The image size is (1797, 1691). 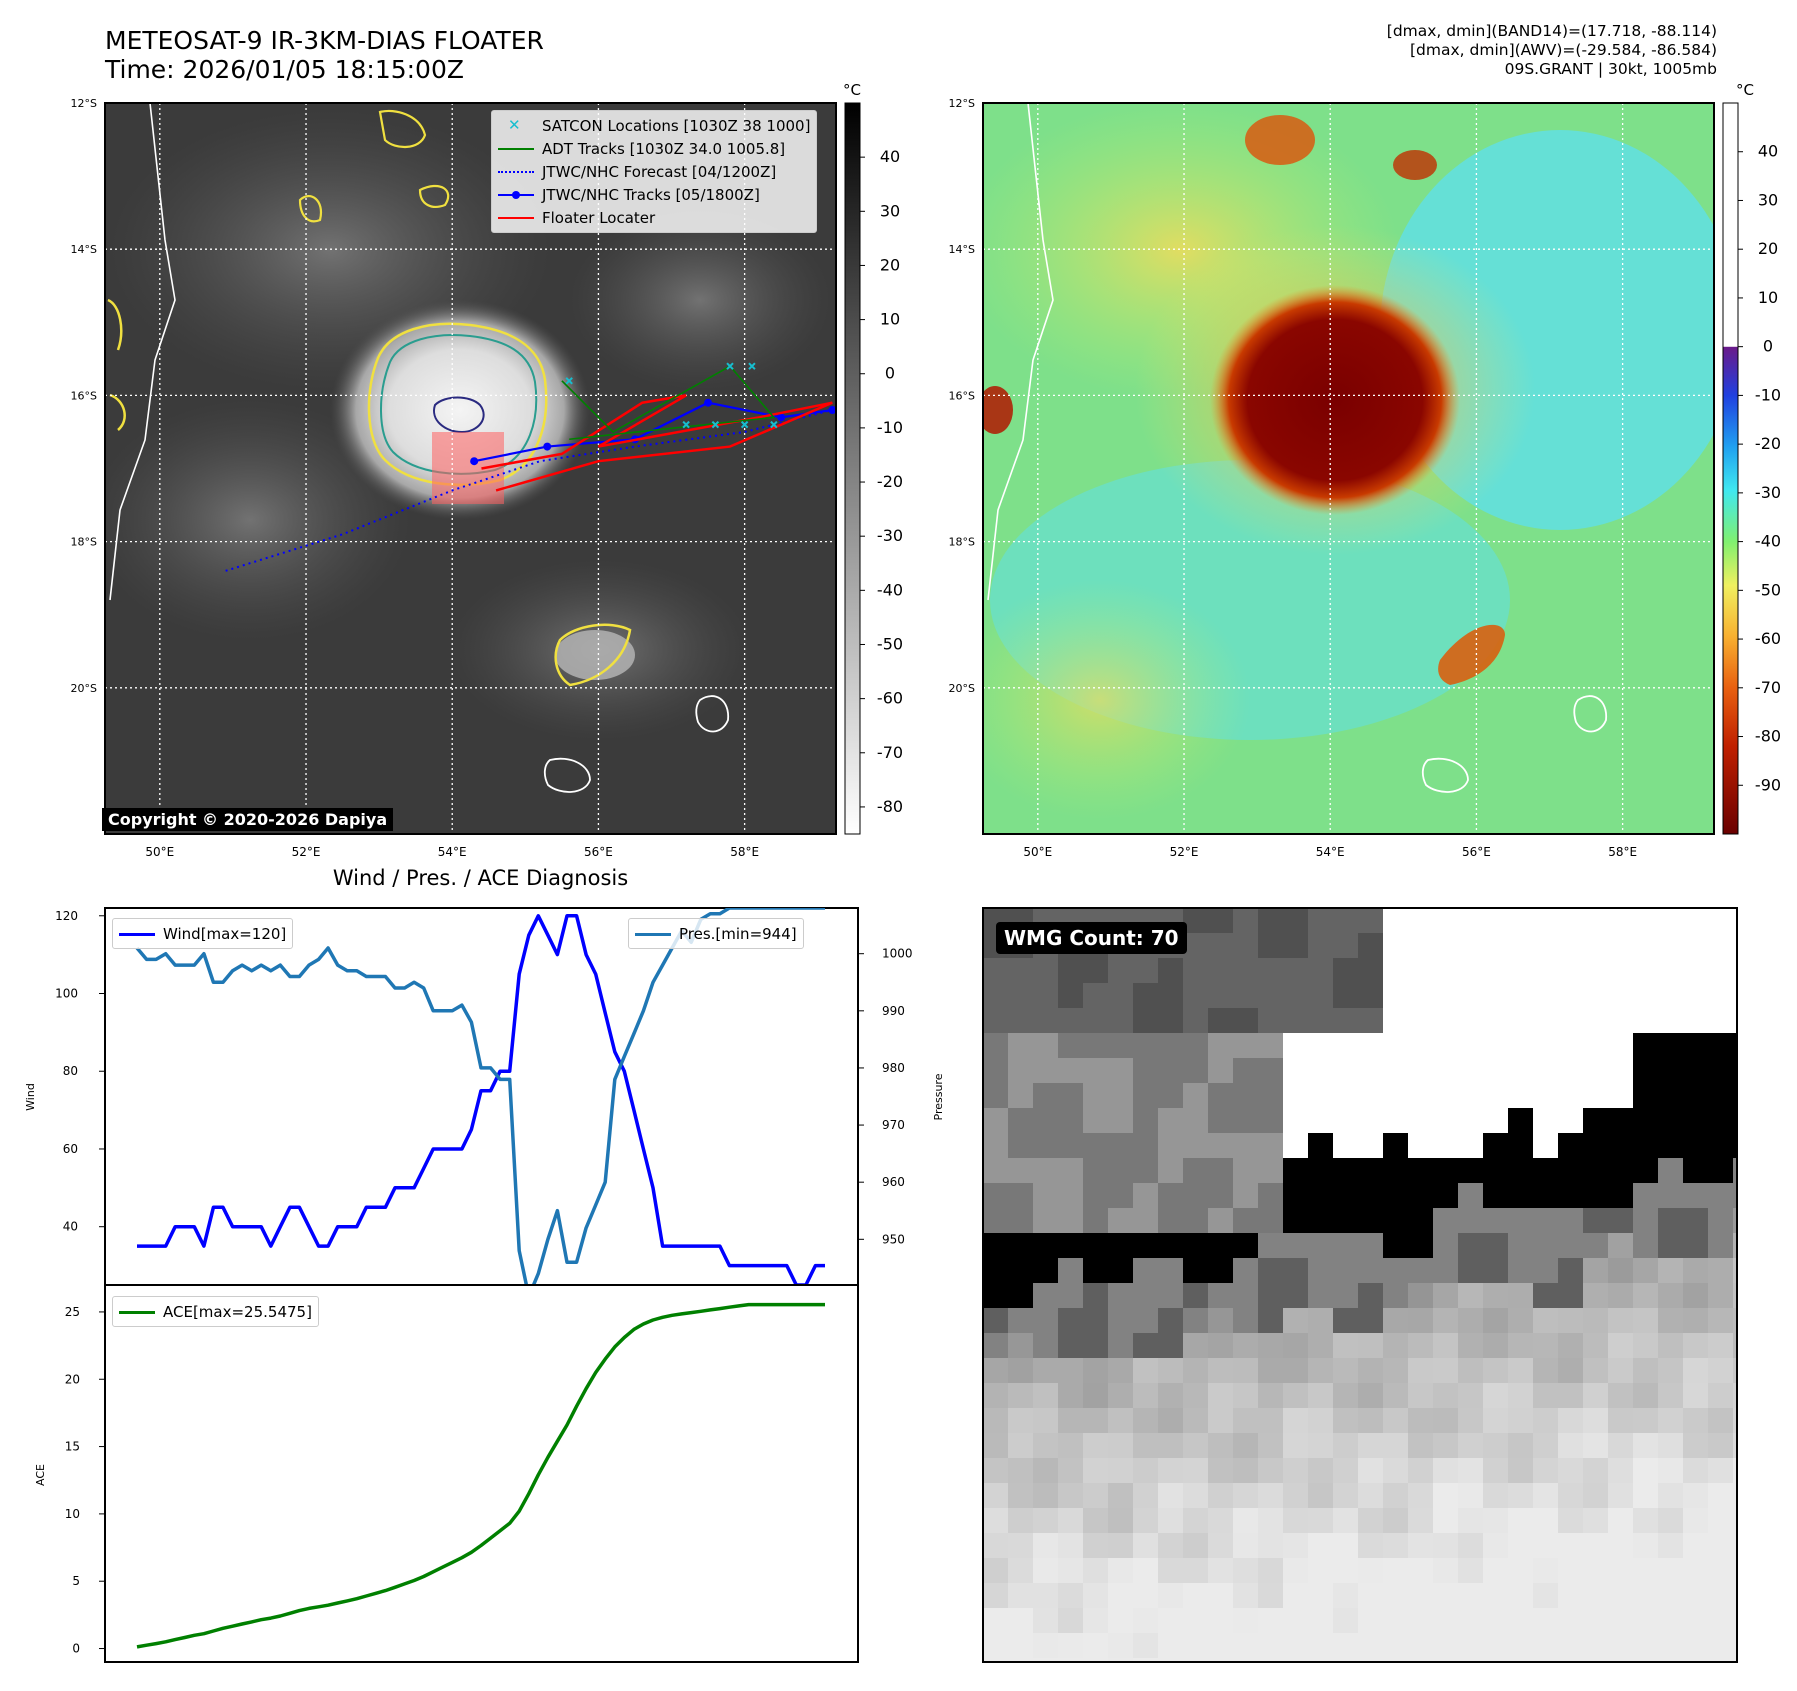 I want to click on colorbar-left-ramp, so click(x=852, y=468).